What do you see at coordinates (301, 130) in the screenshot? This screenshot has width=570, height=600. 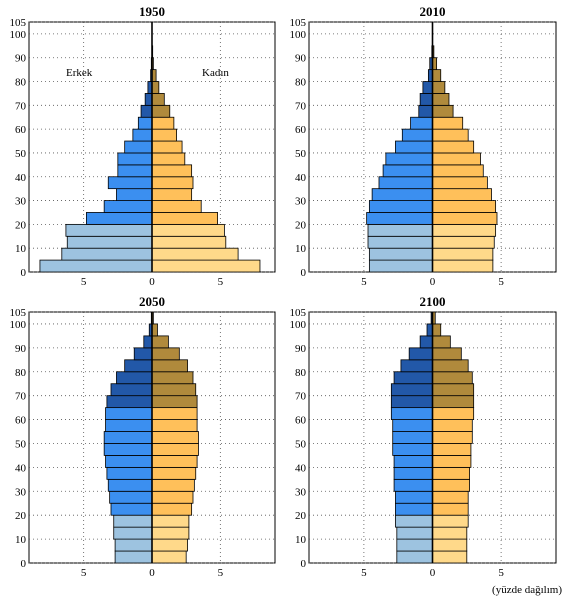 I see `age-tick-label: 60` at bounding box center [301, 130].